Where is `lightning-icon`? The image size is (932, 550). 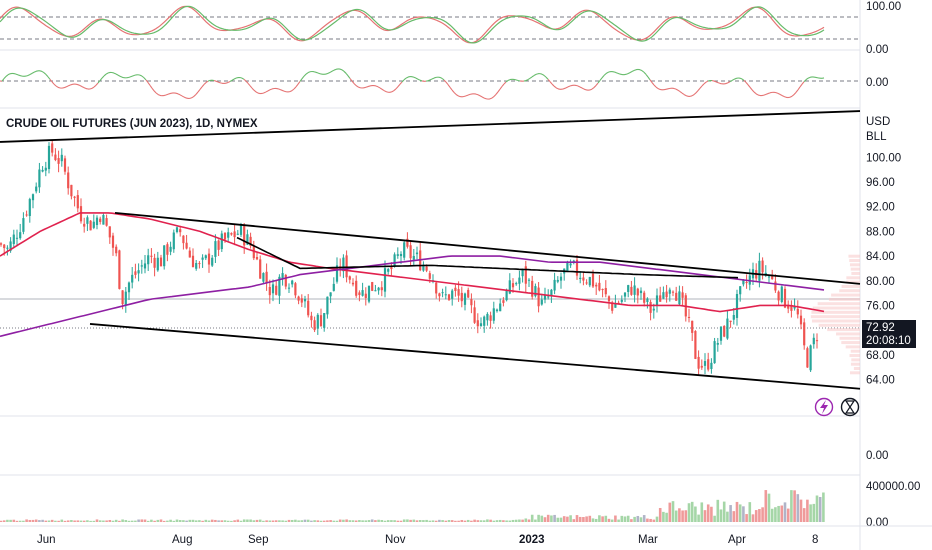 lightning-icon is located at coordinates (824, 407).